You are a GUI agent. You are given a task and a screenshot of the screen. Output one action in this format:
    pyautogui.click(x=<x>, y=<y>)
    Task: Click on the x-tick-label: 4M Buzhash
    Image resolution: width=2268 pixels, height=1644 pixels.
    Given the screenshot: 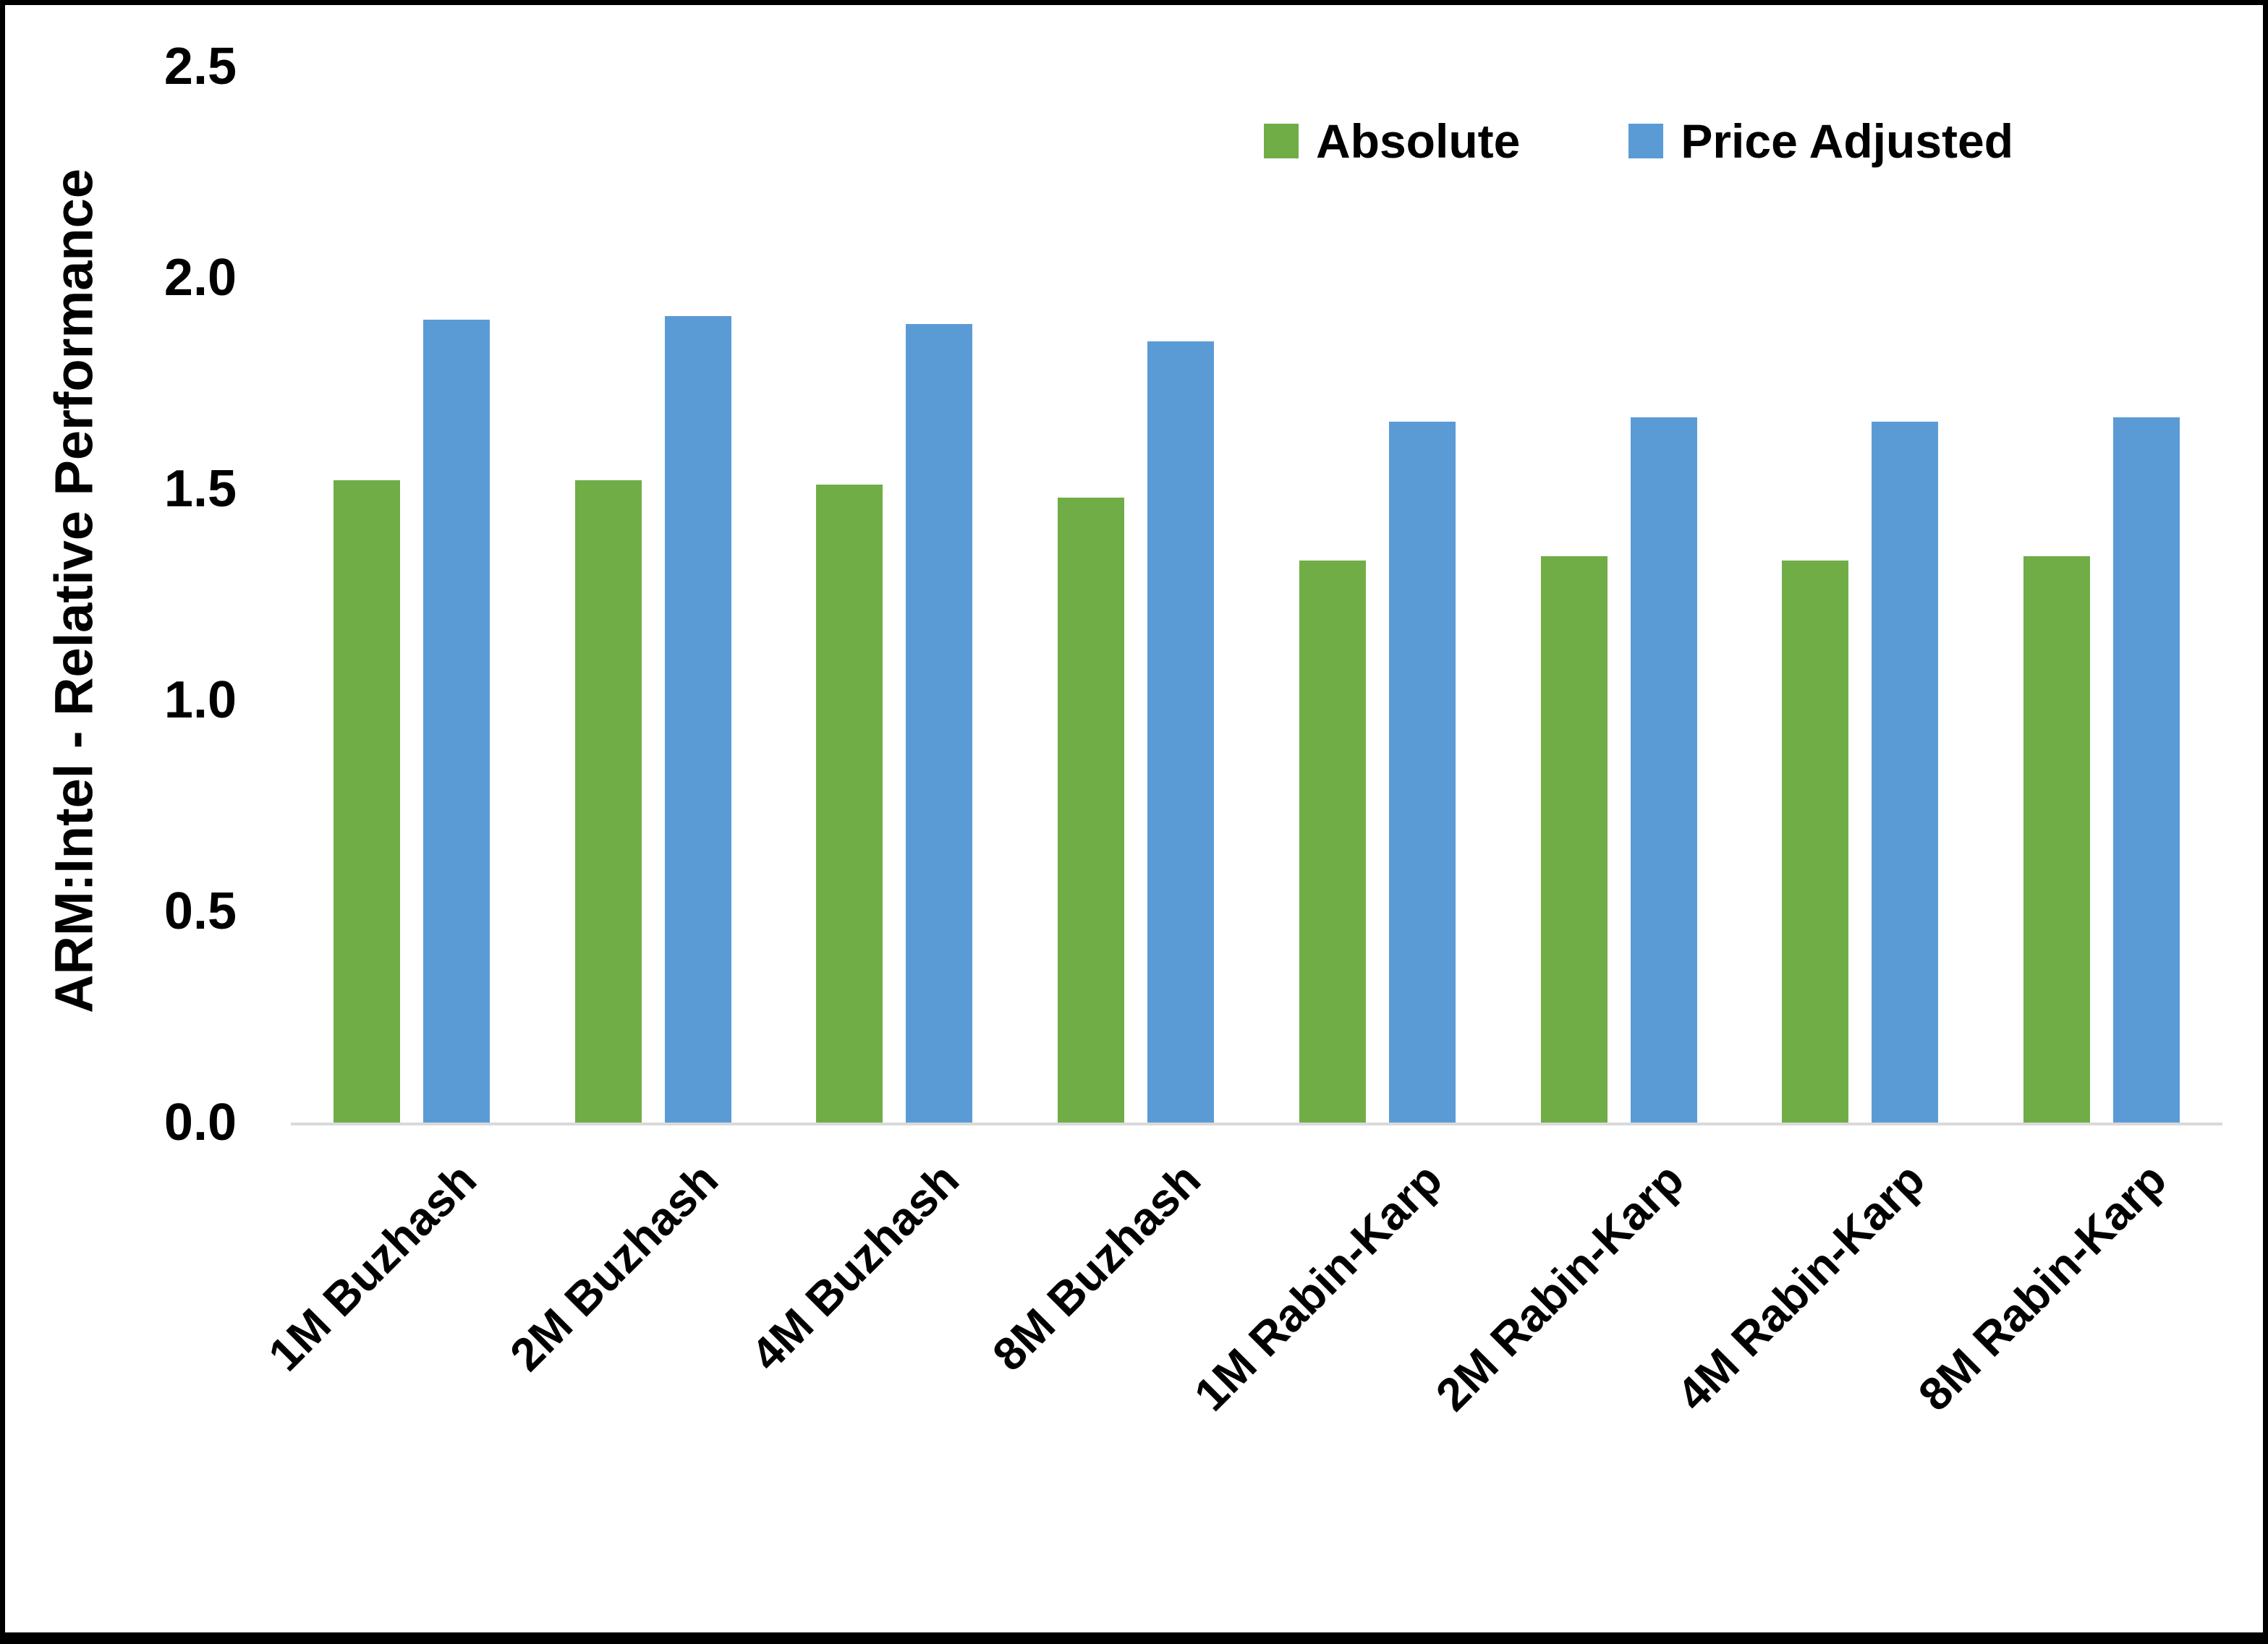 What is the action you would take?
    pyautogui.click(x=855, y=1267)
    